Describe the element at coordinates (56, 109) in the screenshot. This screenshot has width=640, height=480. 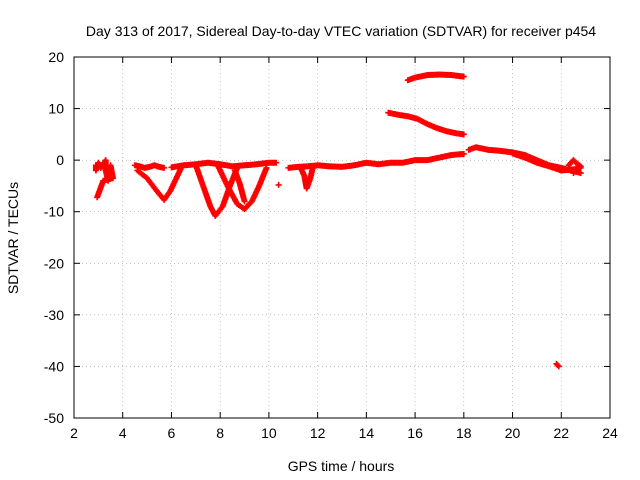
I see `y-tick-label: 10` at that location.